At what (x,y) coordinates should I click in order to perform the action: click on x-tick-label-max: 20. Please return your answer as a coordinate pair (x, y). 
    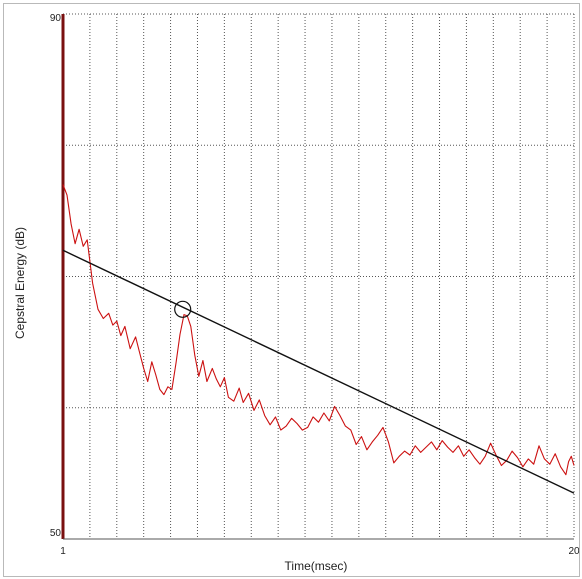
    Looking at the image, I should click on (573, 551).